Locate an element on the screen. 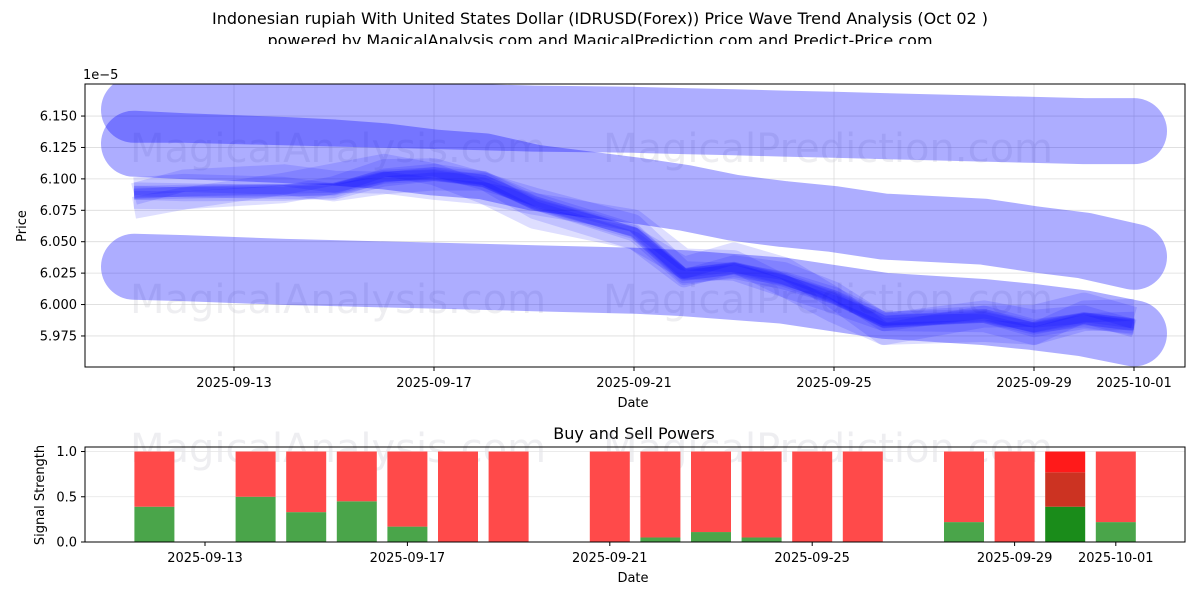  signal-y-label: Signal Strength is located at coordinates (40, 495).